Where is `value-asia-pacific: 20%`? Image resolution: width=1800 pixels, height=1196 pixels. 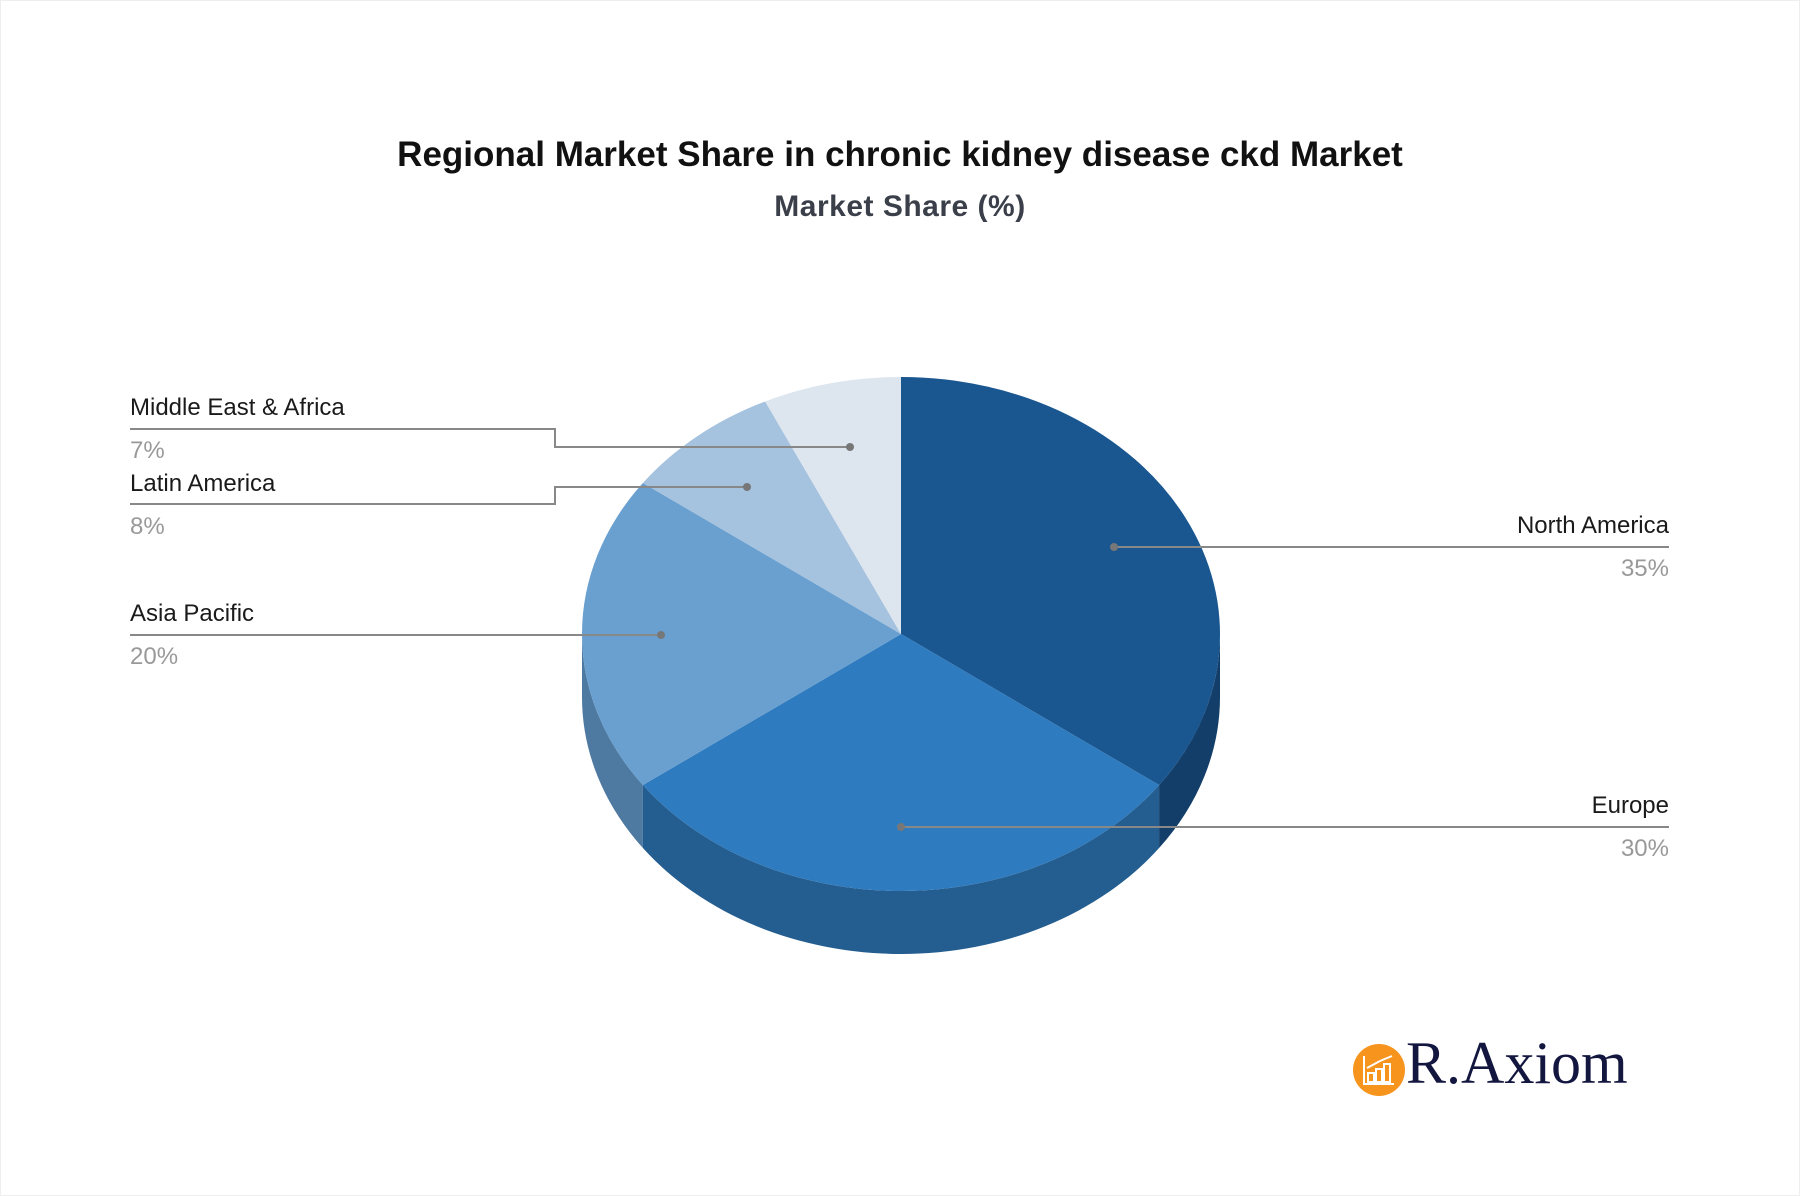
value-asia-pacific: 20% is located at coordinates (154, 656).